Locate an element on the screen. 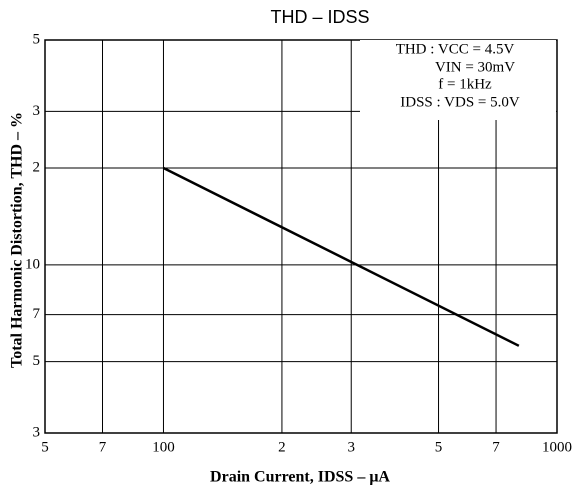 This screenshot has height=493, width=575. y-tick-label: 7 is located at coordinates (37, 314).